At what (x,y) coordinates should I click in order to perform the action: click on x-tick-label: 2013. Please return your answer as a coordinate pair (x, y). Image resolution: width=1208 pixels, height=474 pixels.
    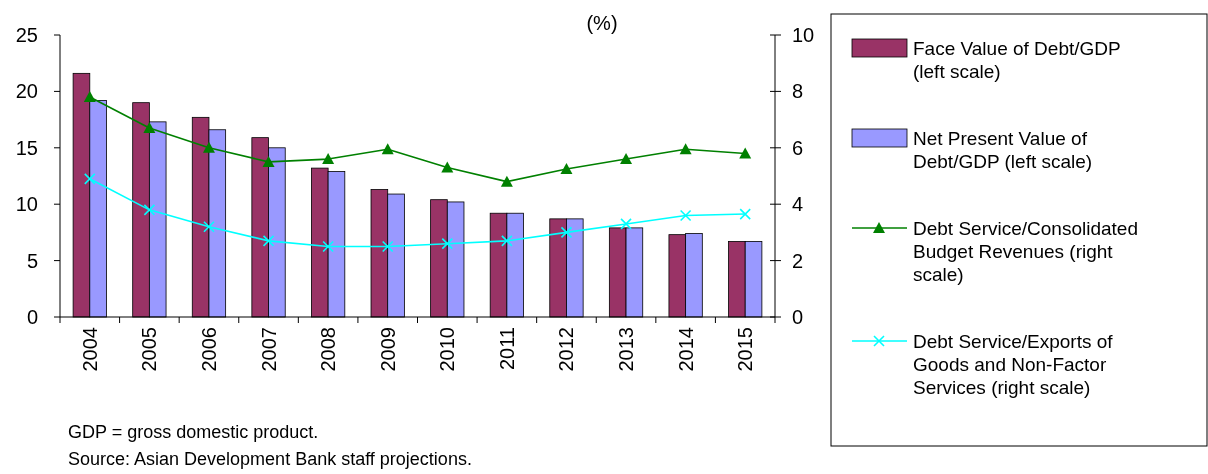
    Looking at the image, I should click on (626, 349).